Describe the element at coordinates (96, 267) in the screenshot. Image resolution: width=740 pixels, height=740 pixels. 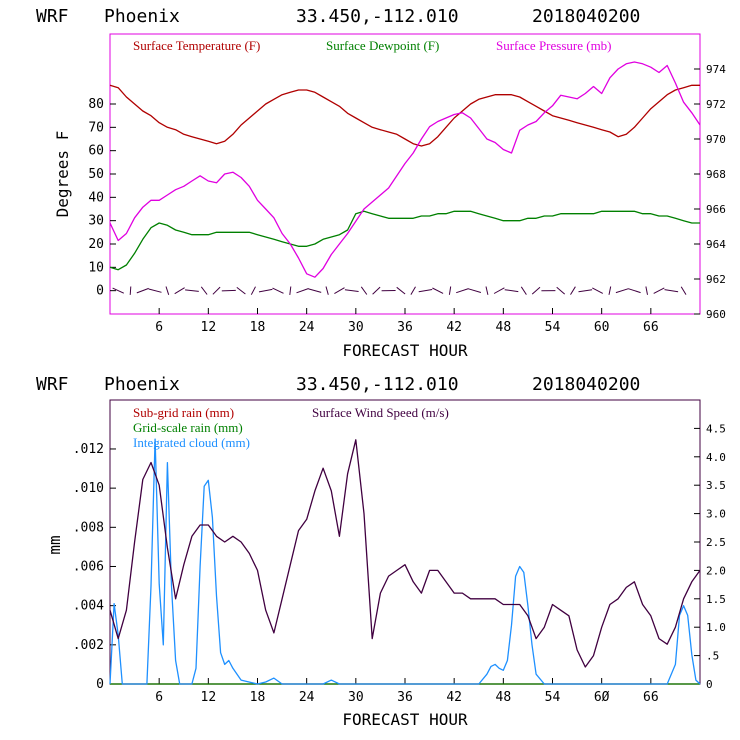
I see `y-tick-label: 10` at that location.